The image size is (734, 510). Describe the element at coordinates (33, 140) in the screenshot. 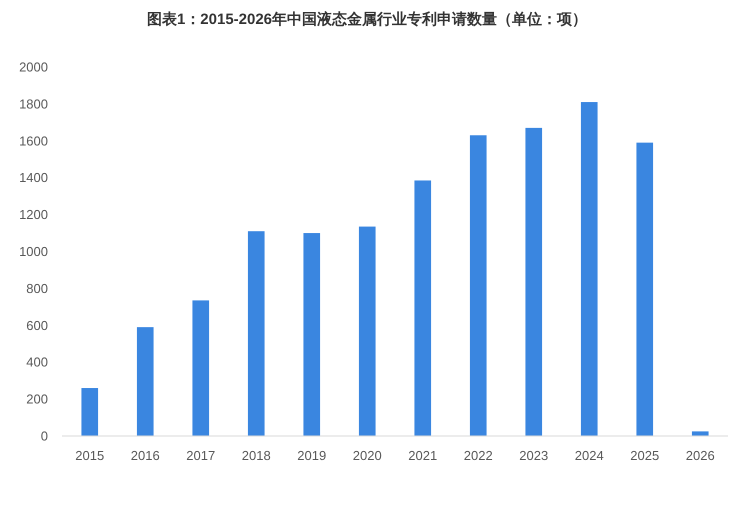

I see `y-tick-label: 1600` at that location.